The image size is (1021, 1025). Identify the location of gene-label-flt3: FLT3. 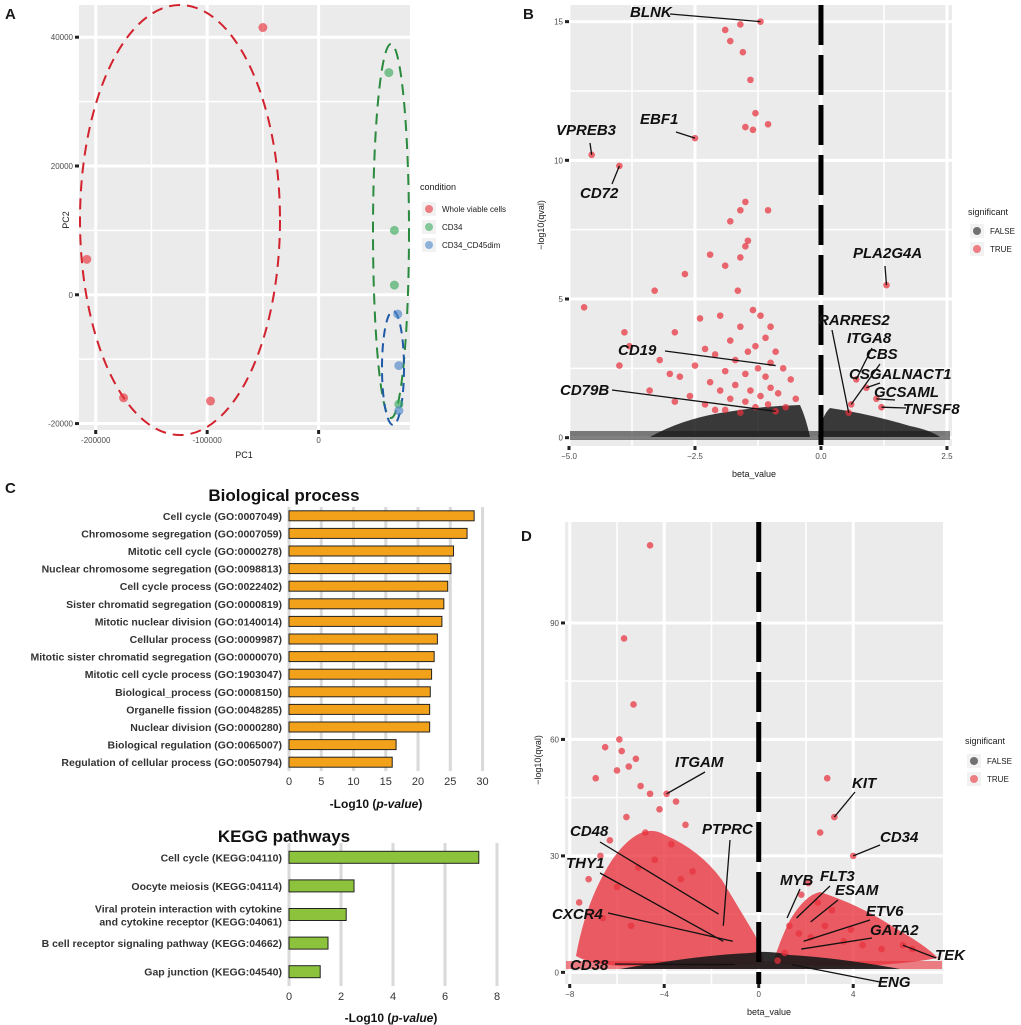
(837, 876).